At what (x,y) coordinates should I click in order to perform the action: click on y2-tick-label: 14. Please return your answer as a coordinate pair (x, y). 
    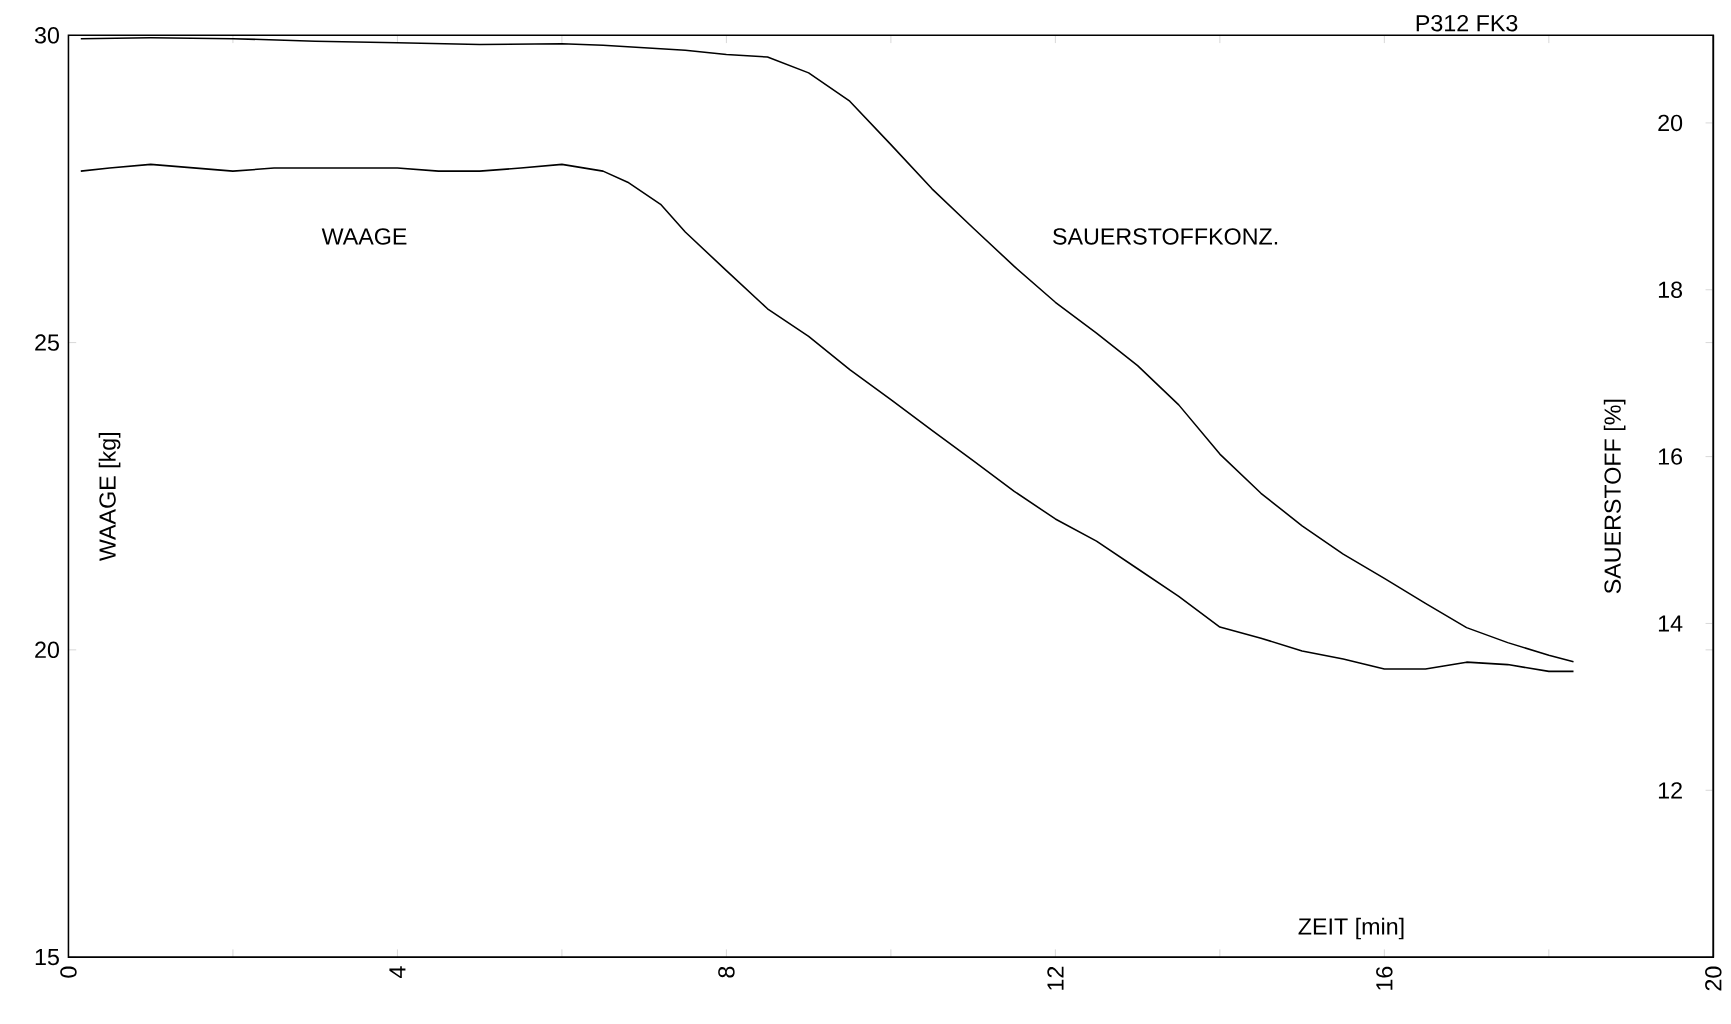
    Looking at the image, I should click on (1670, 623).